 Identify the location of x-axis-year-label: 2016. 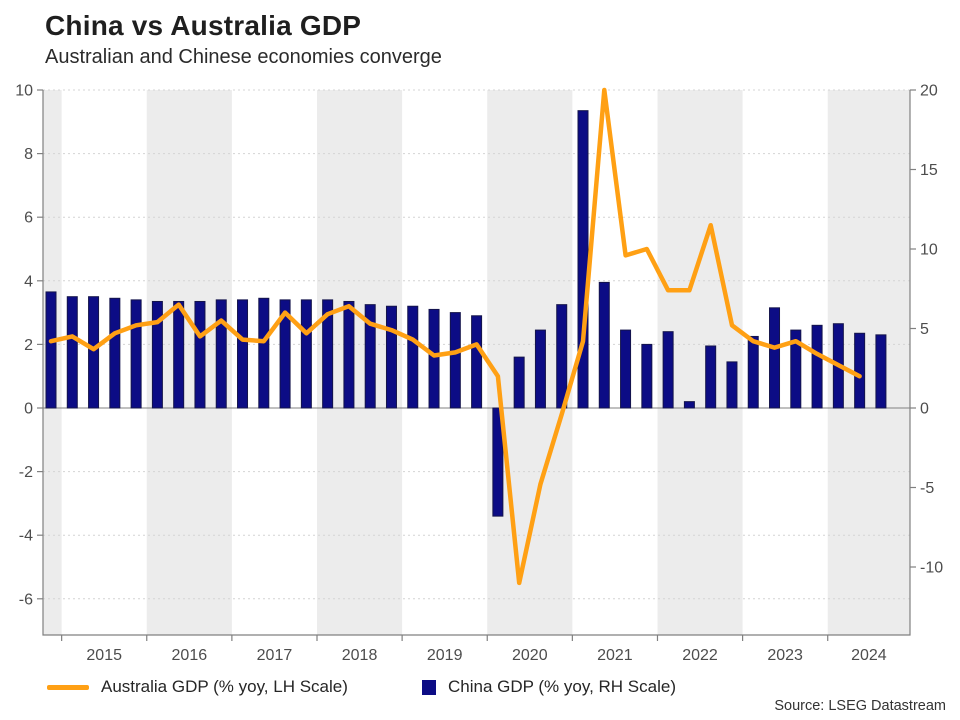
(190, 655).